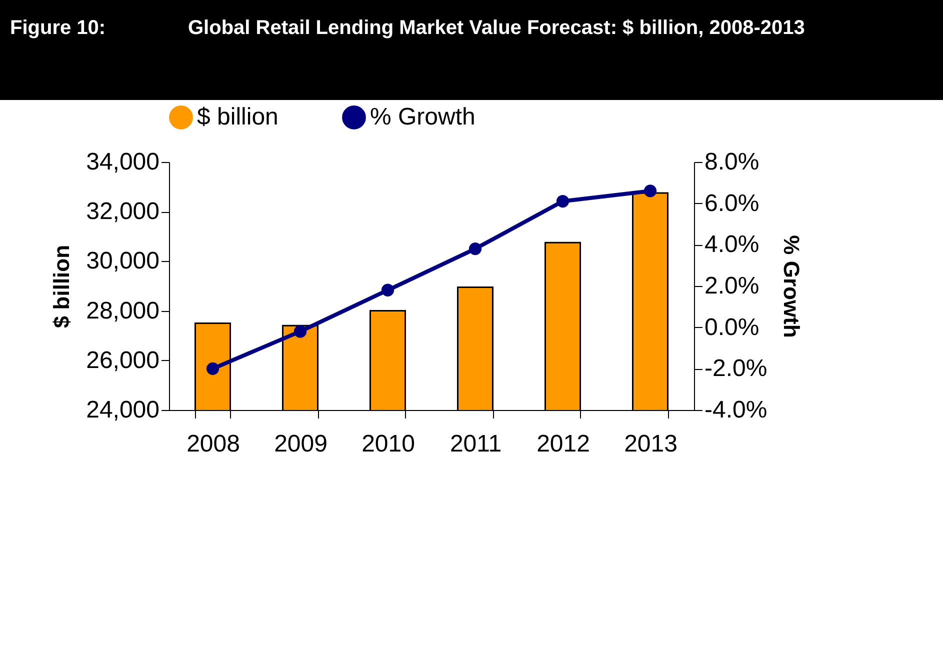 The height and width of the screenshot is (658, 943). Describe the element at coordinates (213, 444) in the screenshot. I see `x-tick-label: 2008` at that location.